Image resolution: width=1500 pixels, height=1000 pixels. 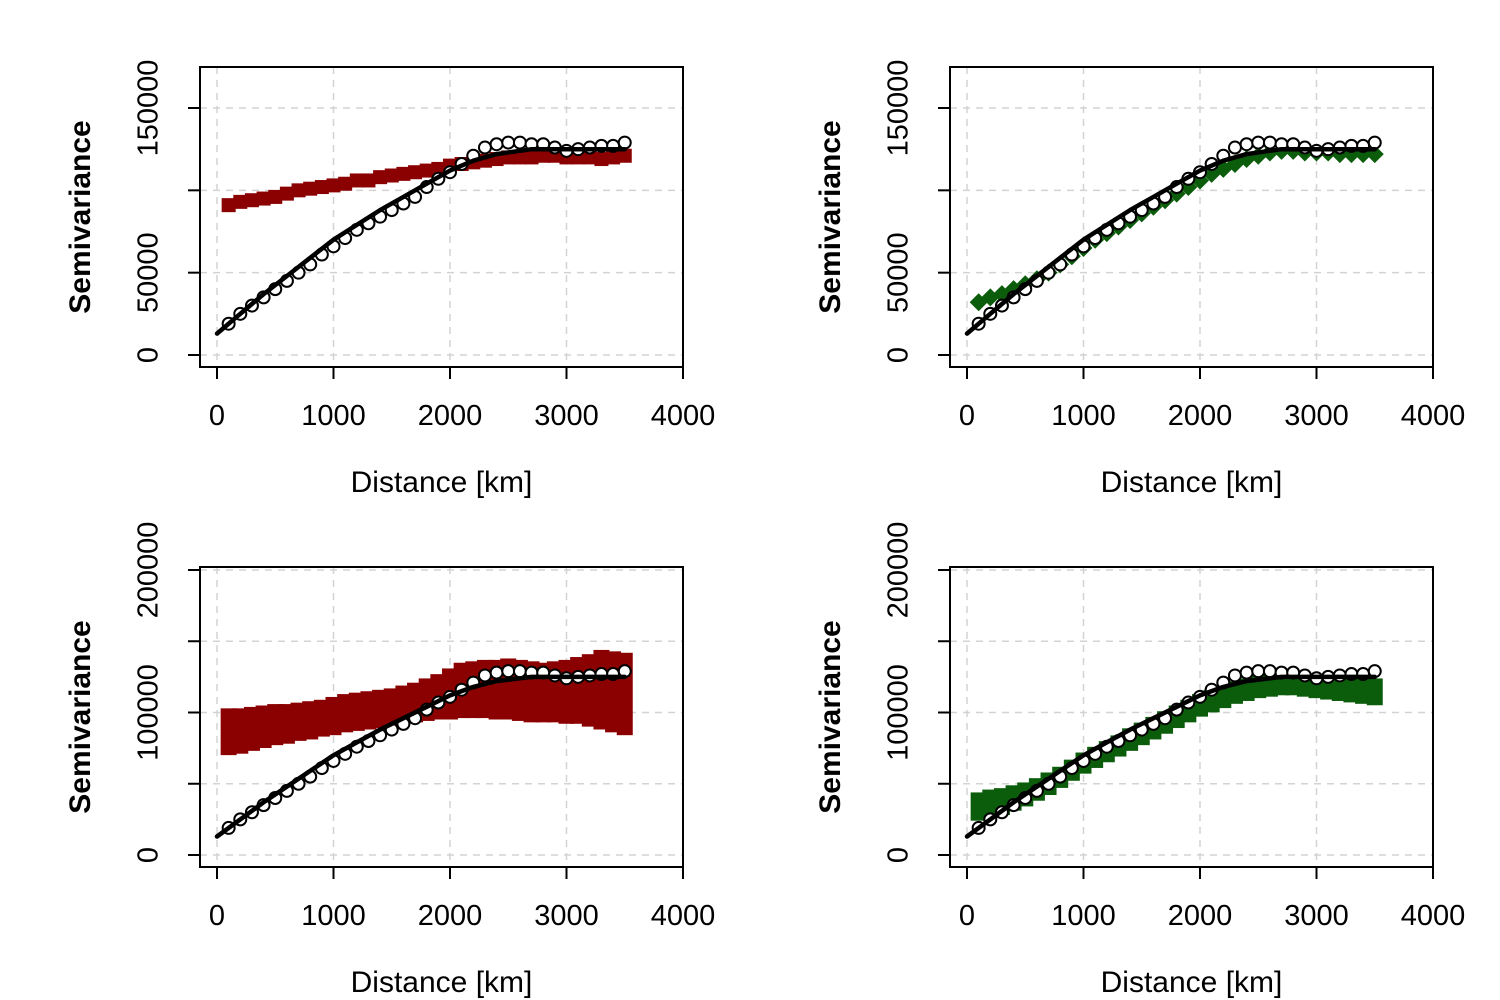 What do you see at coordinates (1374, 692) in the screenshot?
I see `simulated-band-marker` at bounding box center [1374, 692].